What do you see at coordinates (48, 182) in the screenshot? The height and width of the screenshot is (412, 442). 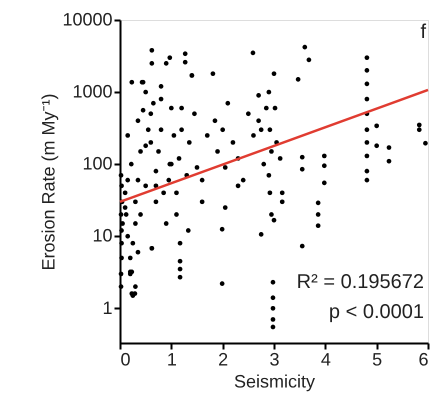 I see `y-axis-title: Erosion Rate (m My⁻¹)` at bounding box center [48, 182].